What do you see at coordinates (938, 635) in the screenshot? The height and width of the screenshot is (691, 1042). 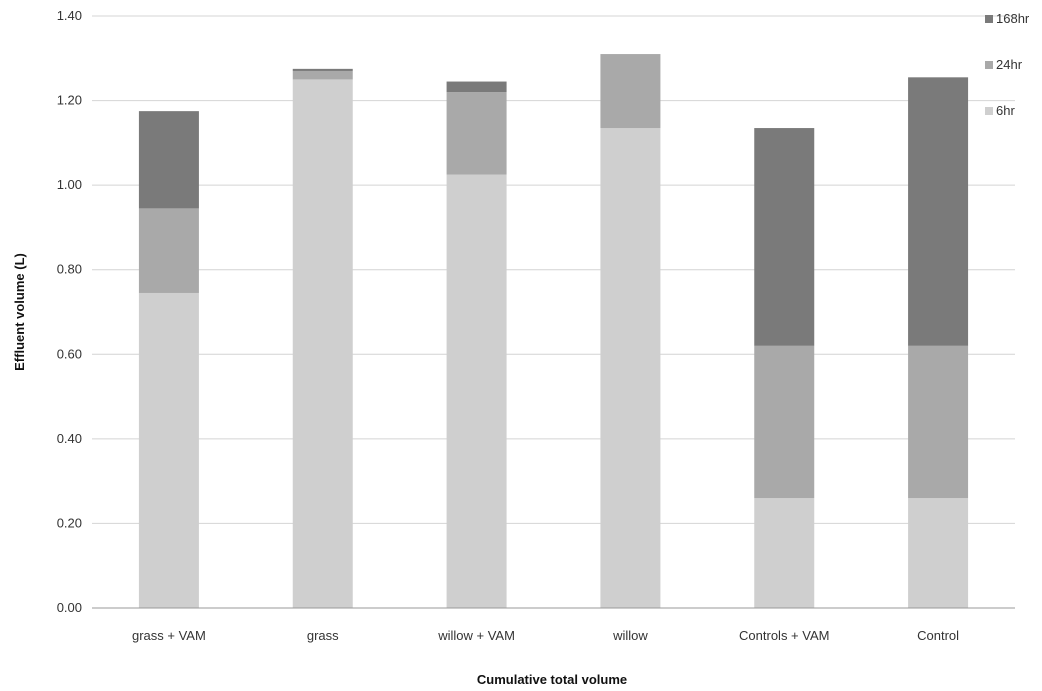 I see `x-tick-label: Control` at bounding box center [938, 635].